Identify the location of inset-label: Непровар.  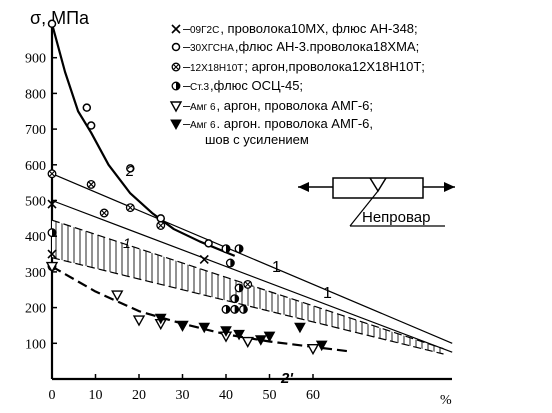
(396, 217).